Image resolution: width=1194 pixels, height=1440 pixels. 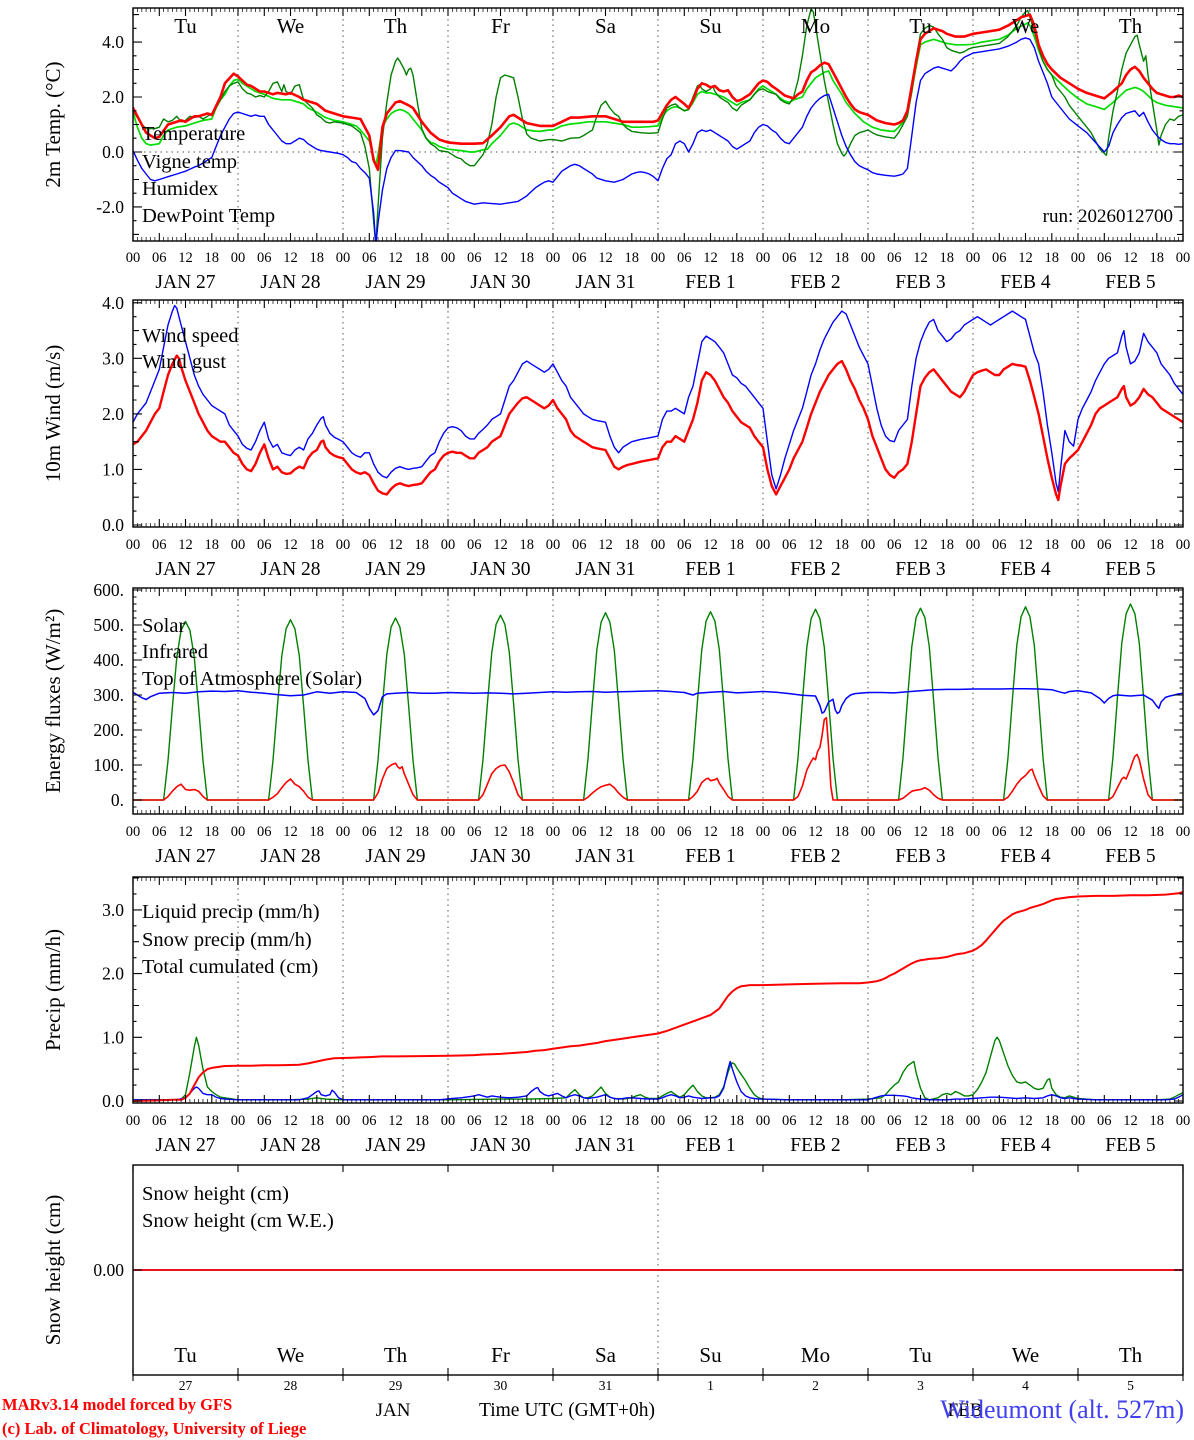 What do you see at coordinates (291, 1385) in the screenshot?
I see `day-number-label: 28` at bounding box center [291, 1385].